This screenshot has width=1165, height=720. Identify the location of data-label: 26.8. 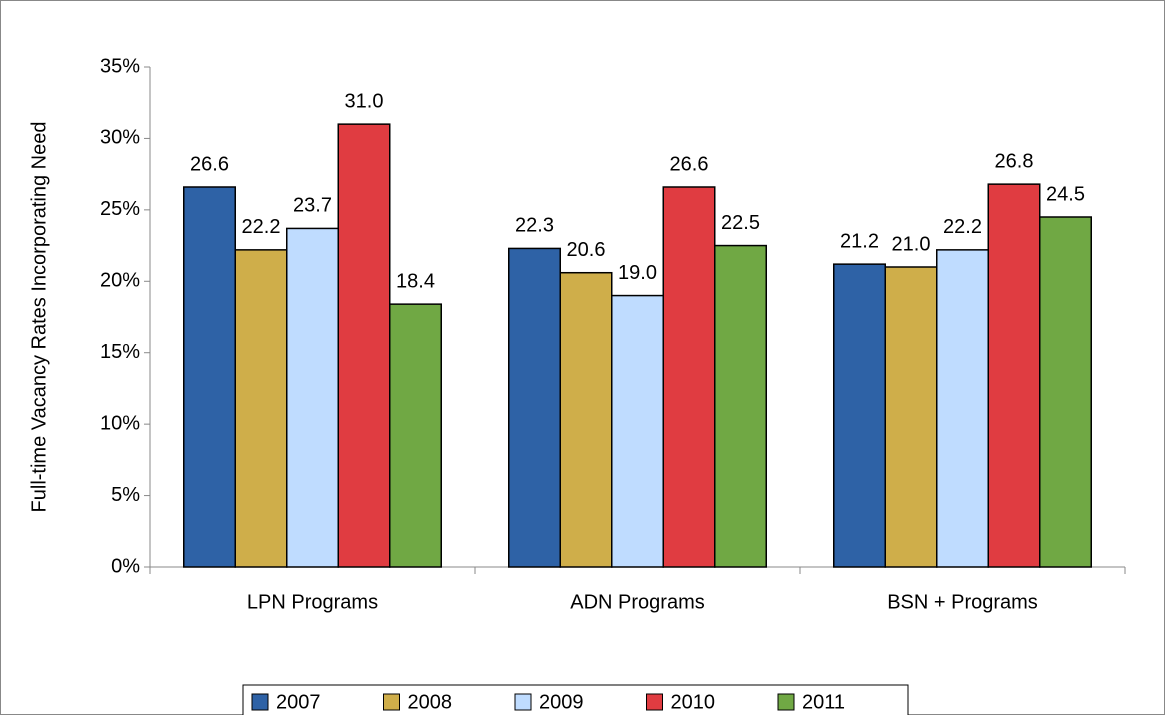
(1014, 161).